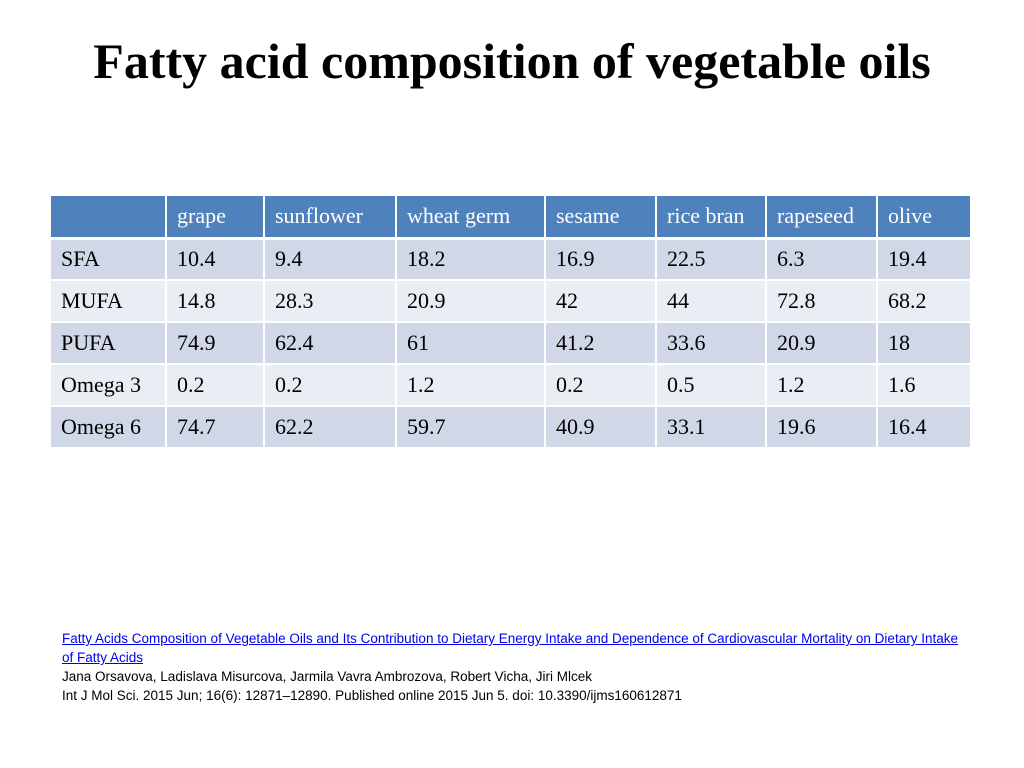  Describe the element at coordinates (924, 259) in the screenshot. I see `table-cell: 19.4` at that location.